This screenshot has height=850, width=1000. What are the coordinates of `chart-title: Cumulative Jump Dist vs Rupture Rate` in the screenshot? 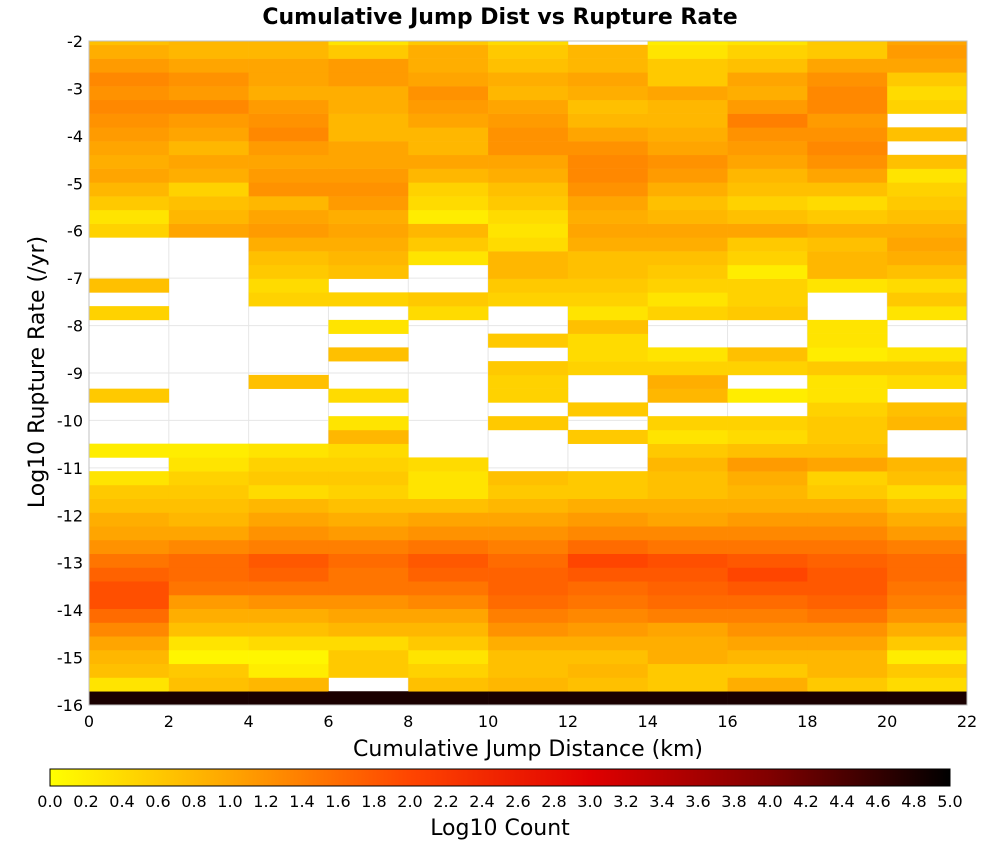 It's located at (499, 17).